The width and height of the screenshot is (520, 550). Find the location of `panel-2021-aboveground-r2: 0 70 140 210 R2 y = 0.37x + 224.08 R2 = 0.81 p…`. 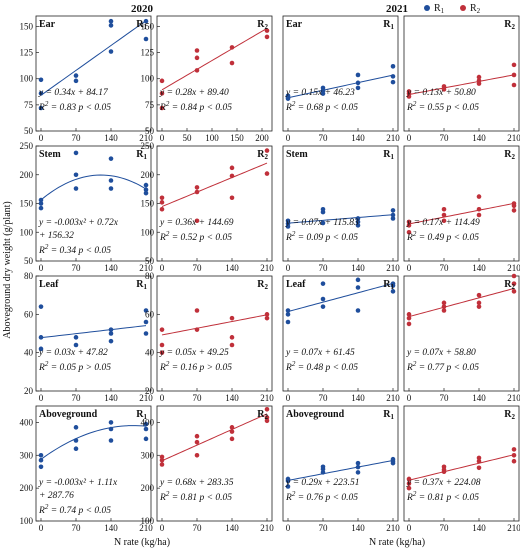

panel-2021-aboveground-r2: 0 70 140 210 R2 y = 0.37x + 224.08 R2 = 0.81 p… is located at coordinates (461, 469).